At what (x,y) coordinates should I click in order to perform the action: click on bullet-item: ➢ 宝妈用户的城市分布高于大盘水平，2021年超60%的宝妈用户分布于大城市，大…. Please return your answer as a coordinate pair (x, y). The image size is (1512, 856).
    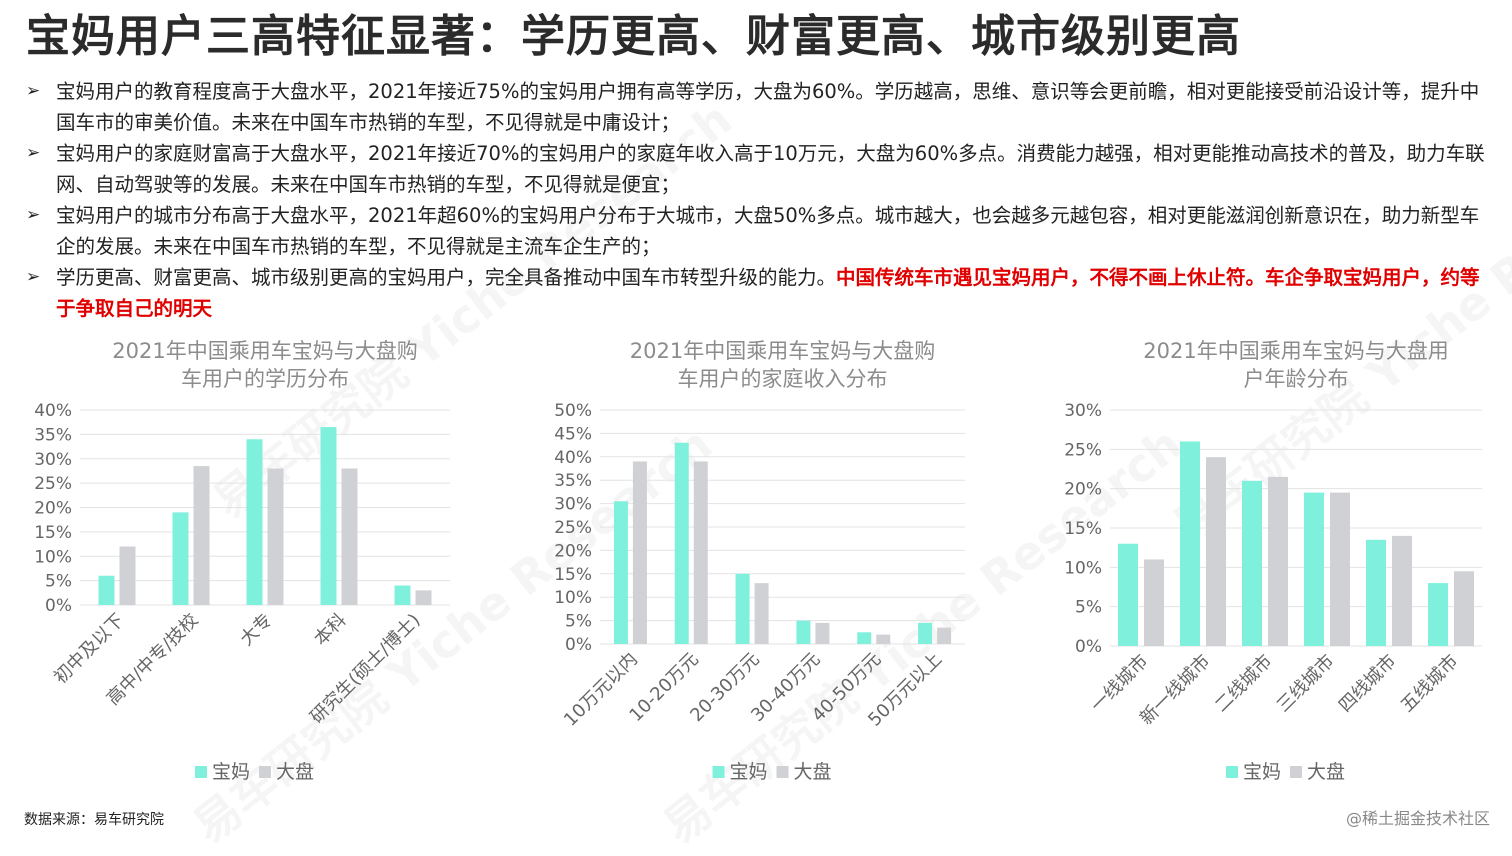
    Looking at the image, I should click on (755, 231).